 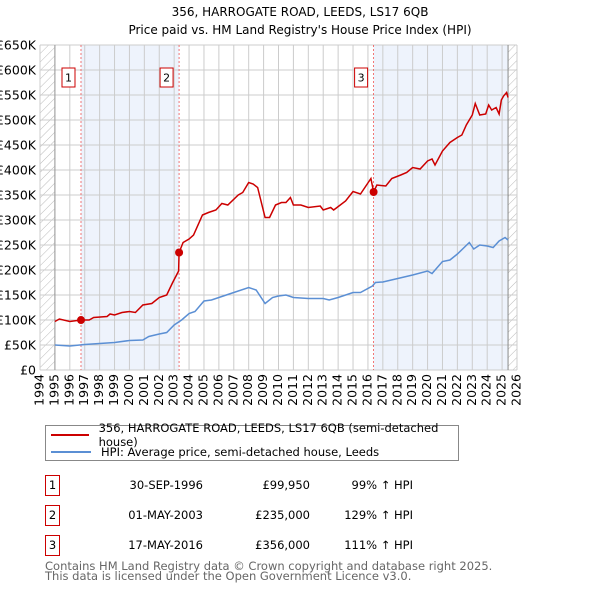 I want to click on sale-label: 1, so click(x=68, y=78).